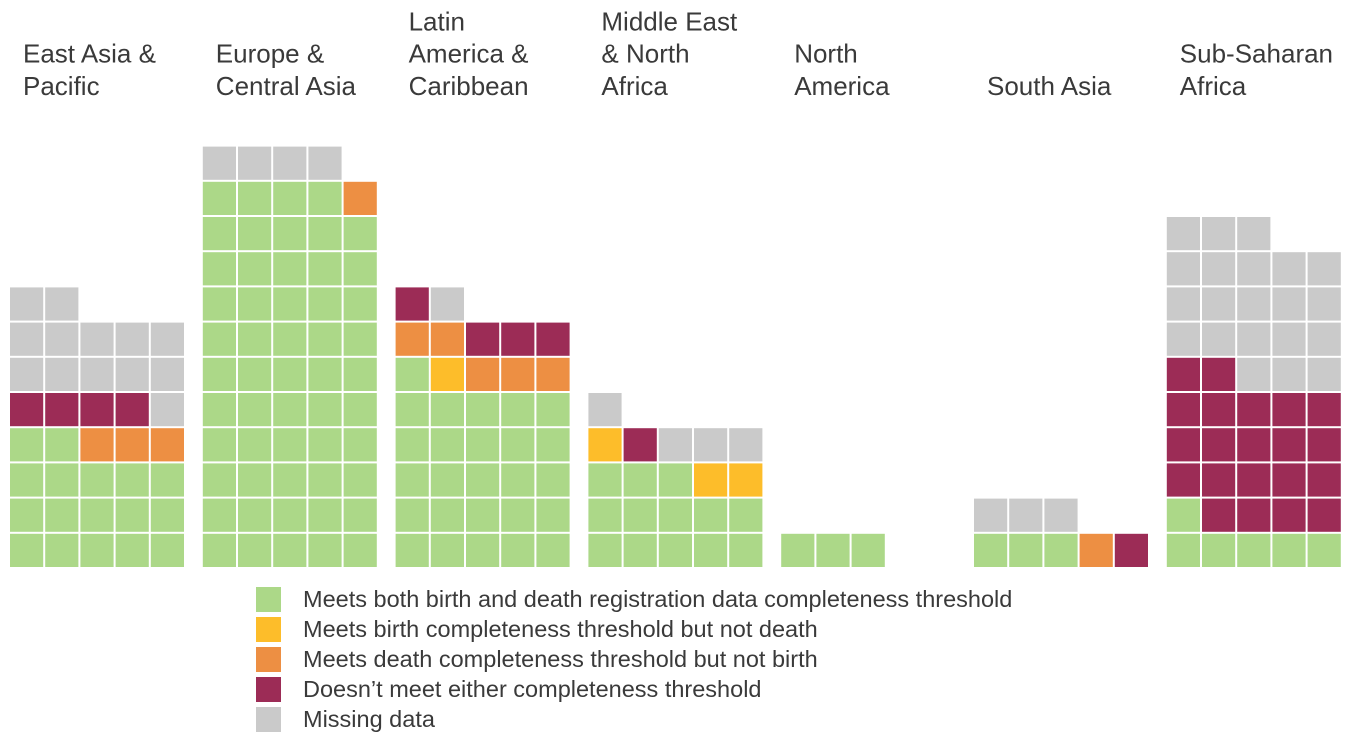 The width and height of the screenshot is (1350, 750). What do you see at coordinates (842, 70) in the screenshot?
I see `region-label: North America` at bounding box center [842, 70].